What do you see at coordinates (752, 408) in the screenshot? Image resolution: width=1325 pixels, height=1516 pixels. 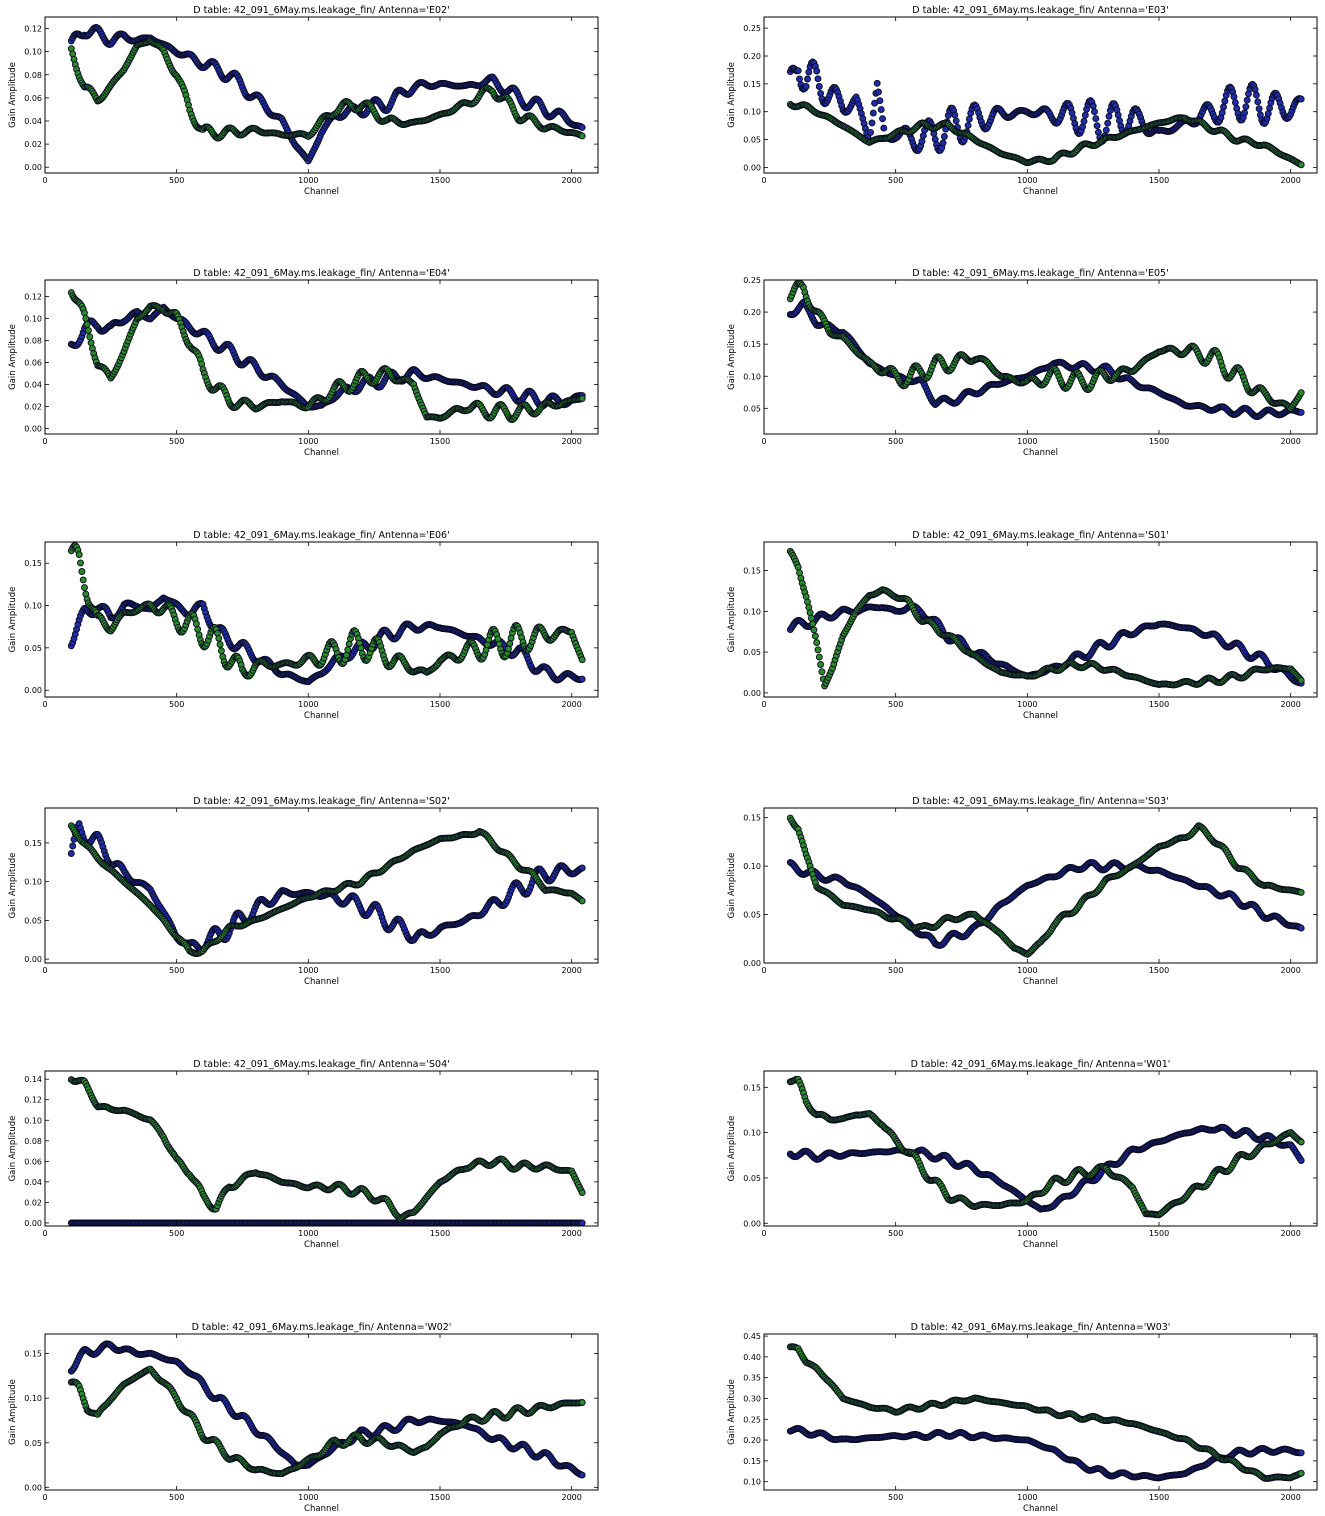 I see `y-tick-label: 0.05` at bounding box center [752, 408].